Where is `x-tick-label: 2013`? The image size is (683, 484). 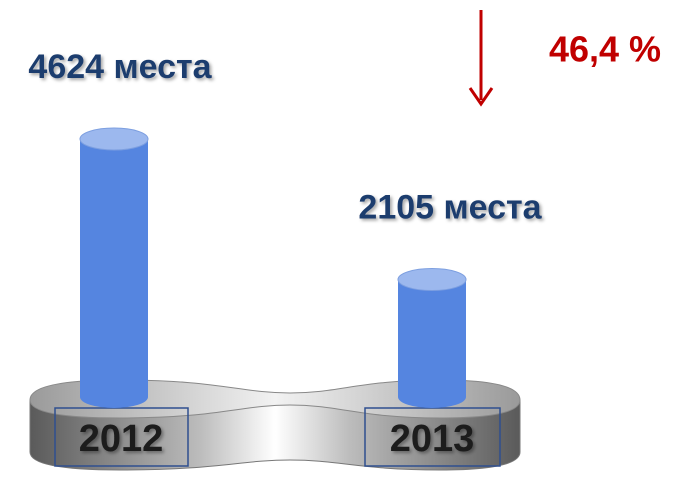
x-tick-label: 2013 is located at coordinates (432, 439).